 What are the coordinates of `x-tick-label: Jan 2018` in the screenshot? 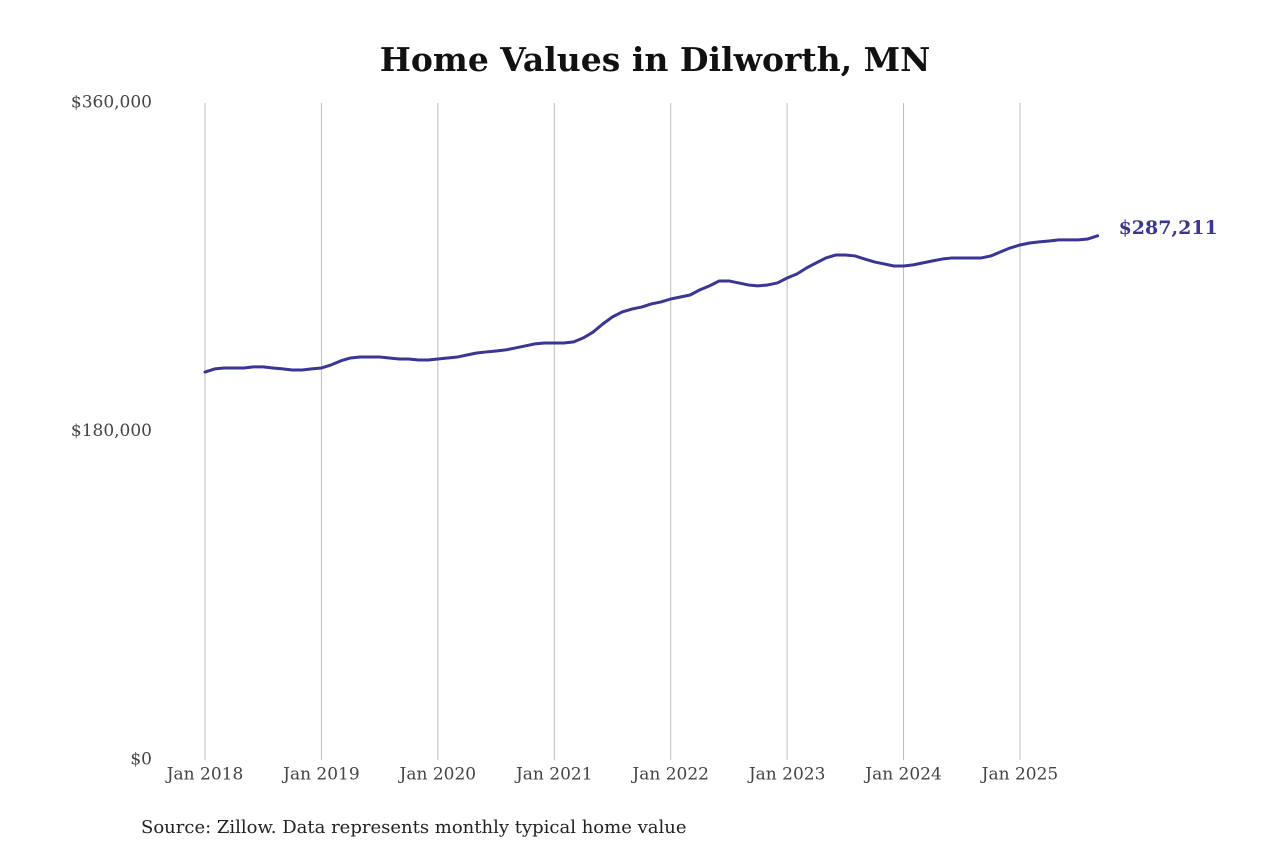 It's located at (204, 775).